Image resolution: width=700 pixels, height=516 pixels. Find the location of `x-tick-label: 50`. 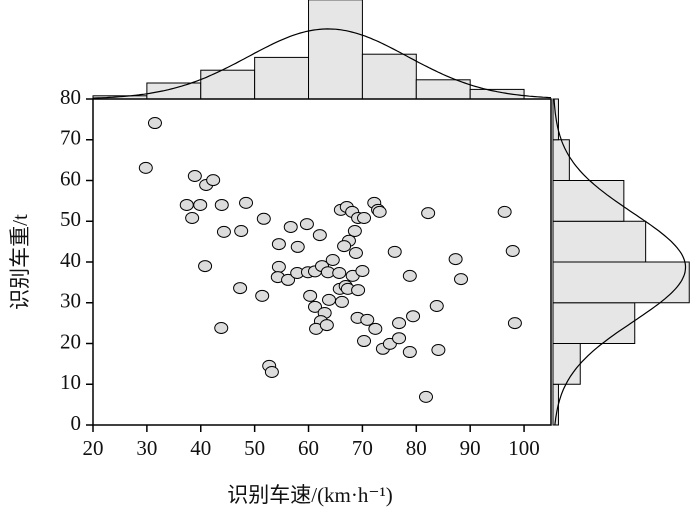

x-tick-label: 50 is located at coordinates (254, 448).